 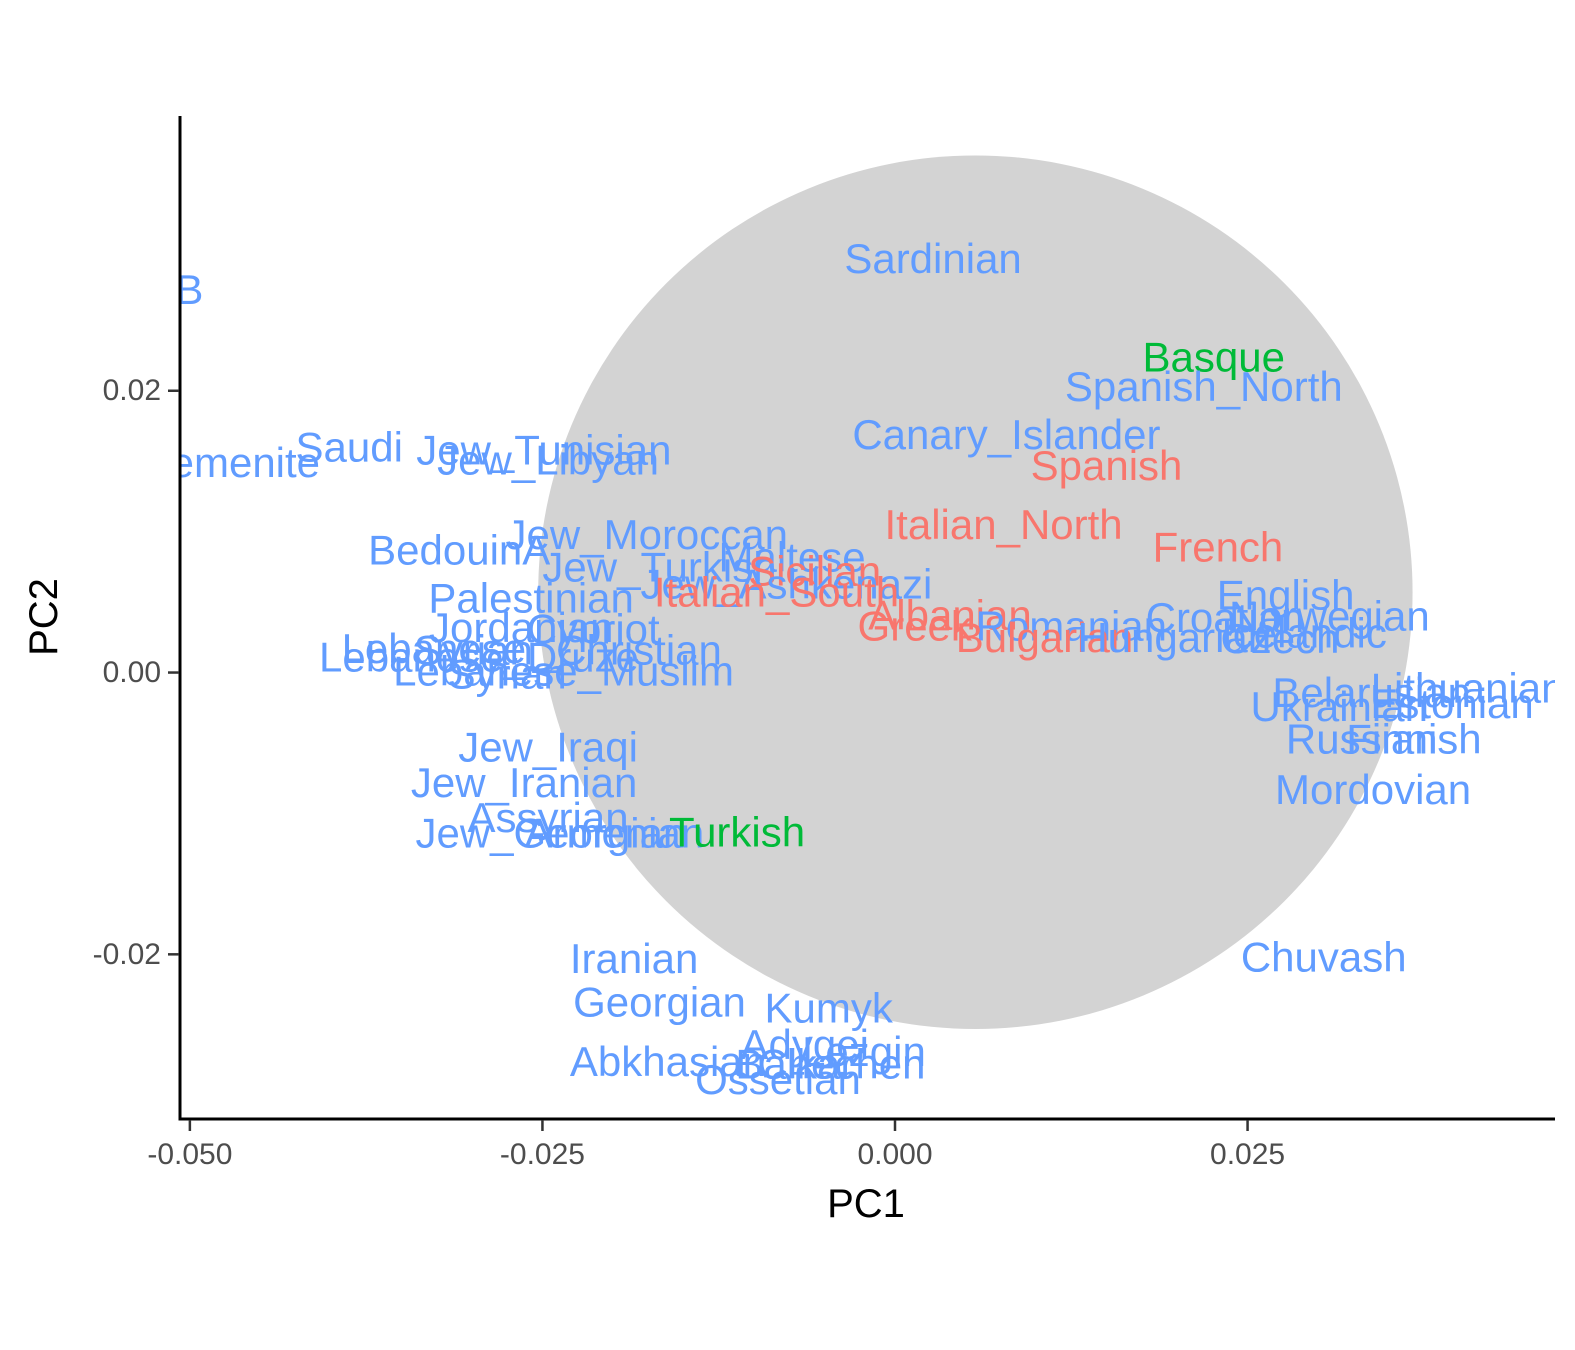 I want to click on point-label: Balkar, so click(x=794, y=1064).